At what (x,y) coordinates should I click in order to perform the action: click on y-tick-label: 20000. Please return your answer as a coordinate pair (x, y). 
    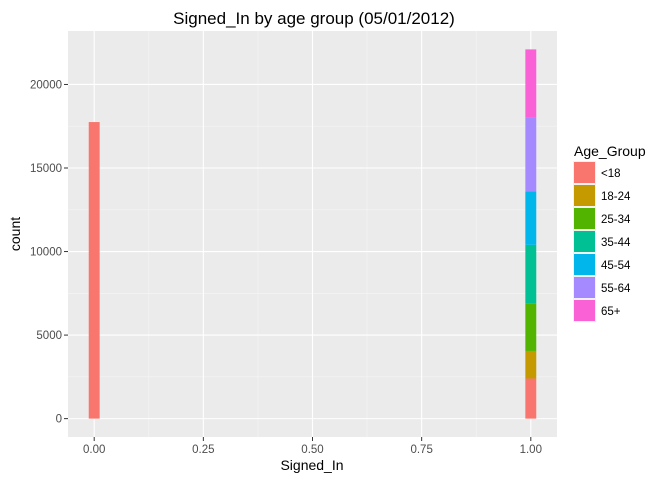
    Looking at the image, I should click on (46, 85).